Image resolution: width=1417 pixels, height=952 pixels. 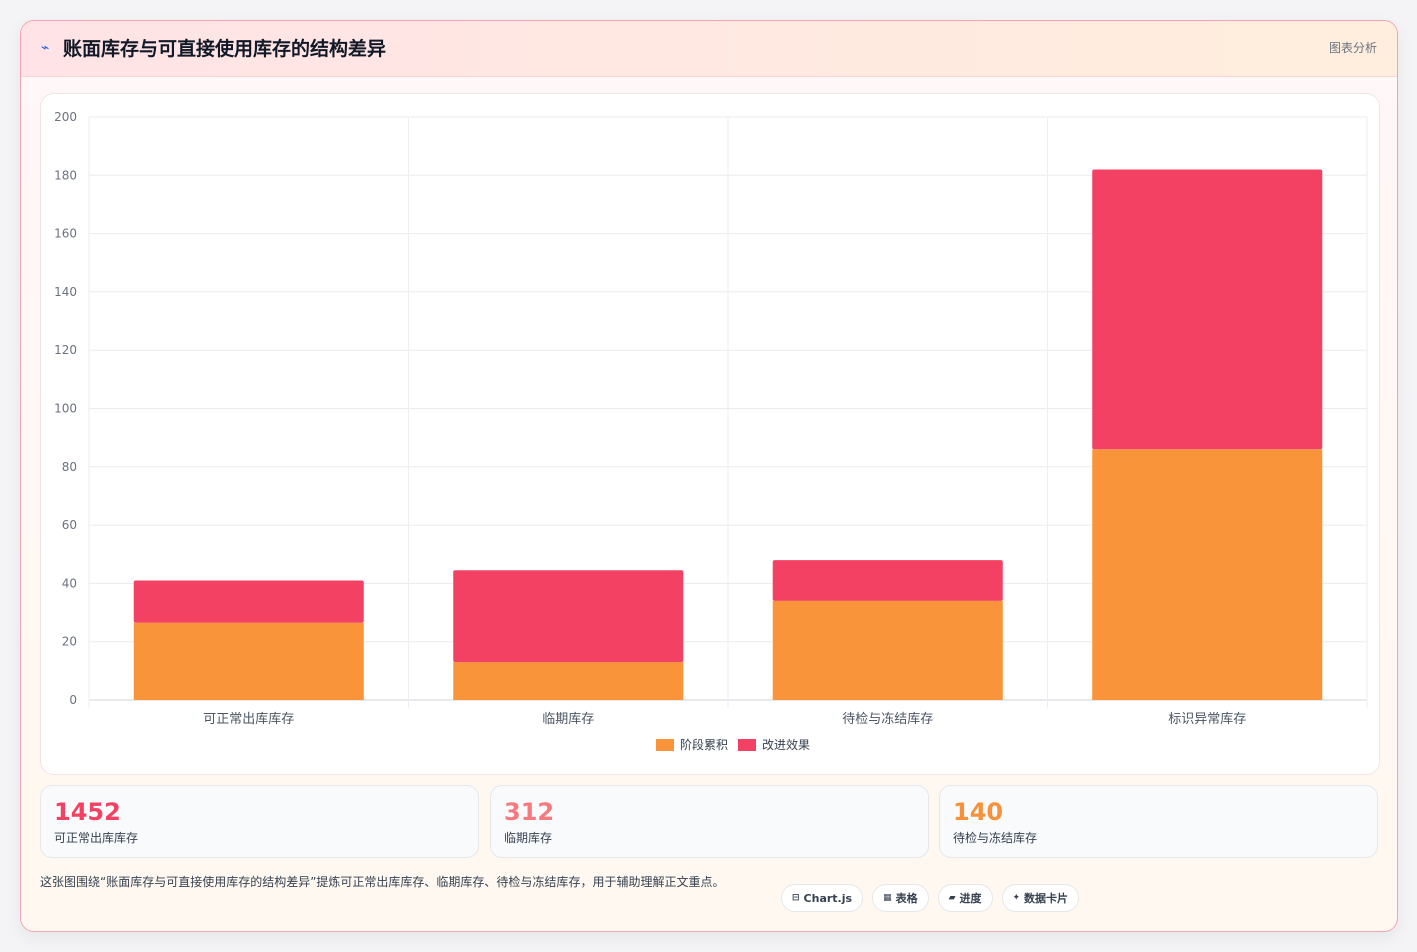 What do you see at coordinates (1158, 821) in the screenshot?
I see `kpi-card: 140 待检与冻结库存` at bounding box center [1158, 821].